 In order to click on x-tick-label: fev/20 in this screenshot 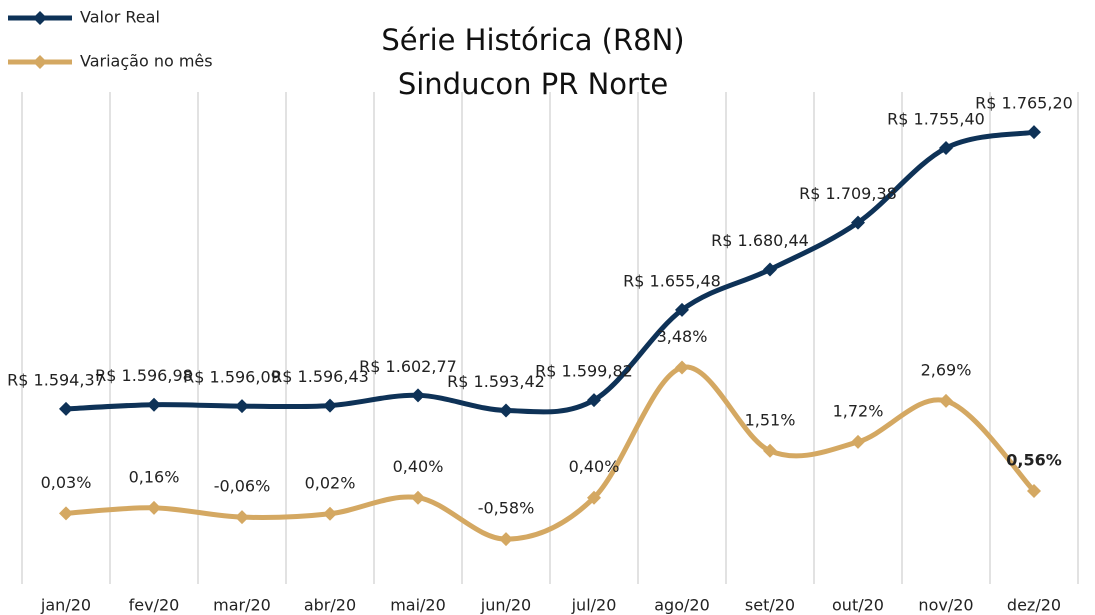, I will do `click(154, 605)`.